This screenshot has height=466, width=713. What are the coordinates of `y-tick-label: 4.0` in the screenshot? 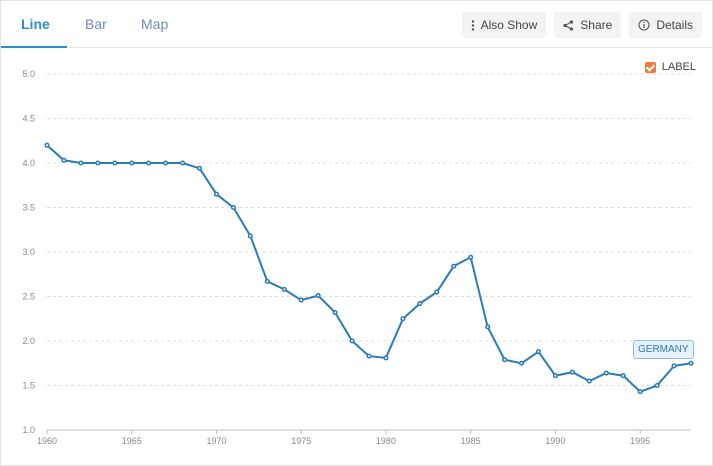 It's located at (28, 163).